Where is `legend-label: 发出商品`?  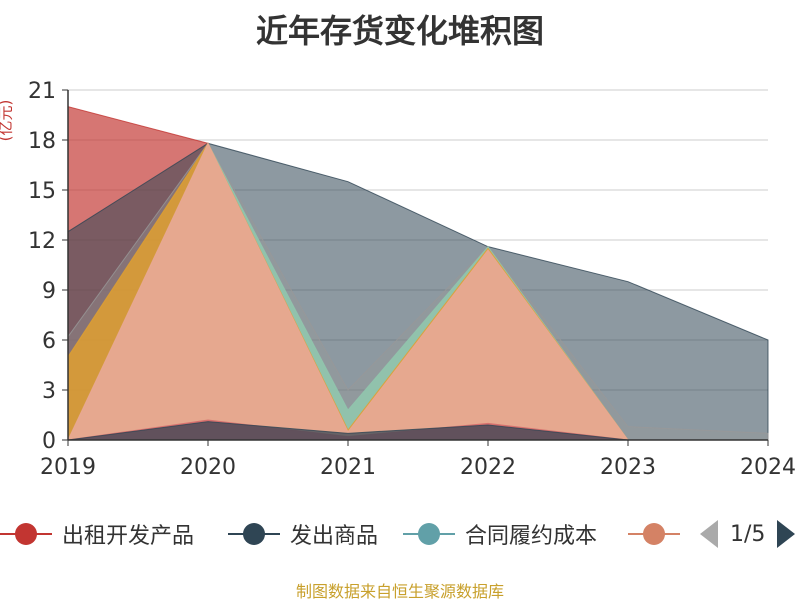 legend-label: 发出商品 is located at coordinates (334, 536).